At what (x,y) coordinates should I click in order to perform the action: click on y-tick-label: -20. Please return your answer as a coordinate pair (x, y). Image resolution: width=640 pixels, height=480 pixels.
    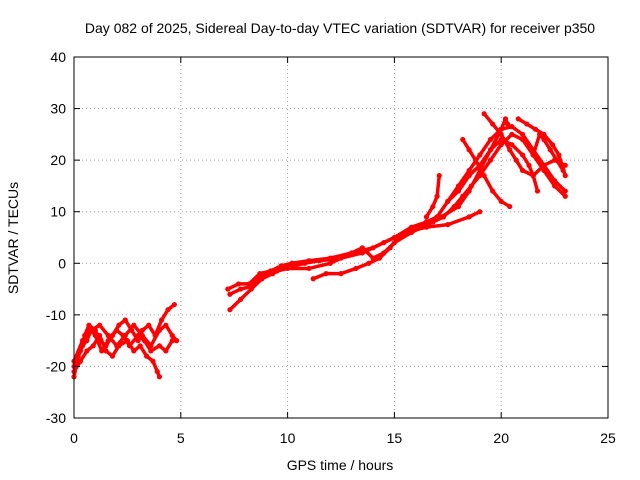
    Looking at the image, I should click on (56, 366).